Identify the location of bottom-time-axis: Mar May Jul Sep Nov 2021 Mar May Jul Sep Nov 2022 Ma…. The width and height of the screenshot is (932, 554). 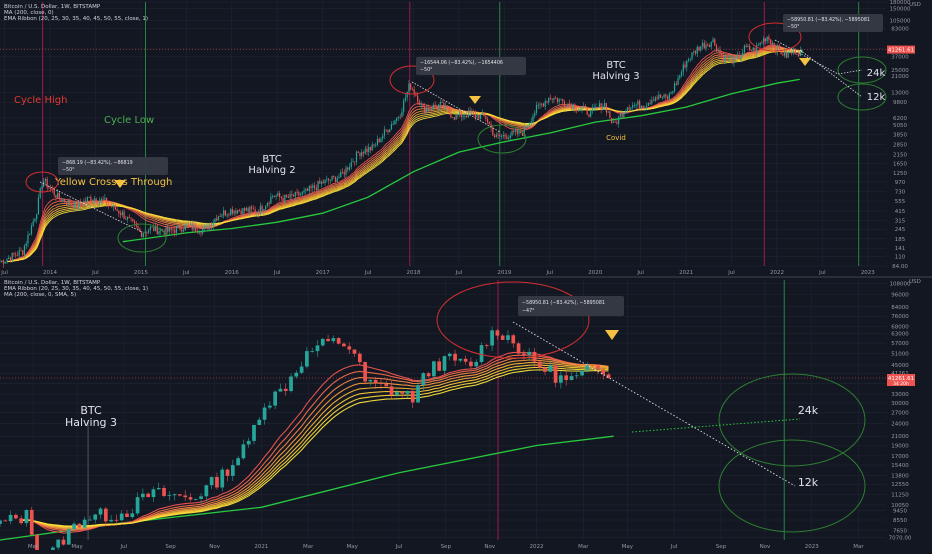
(446, 547).